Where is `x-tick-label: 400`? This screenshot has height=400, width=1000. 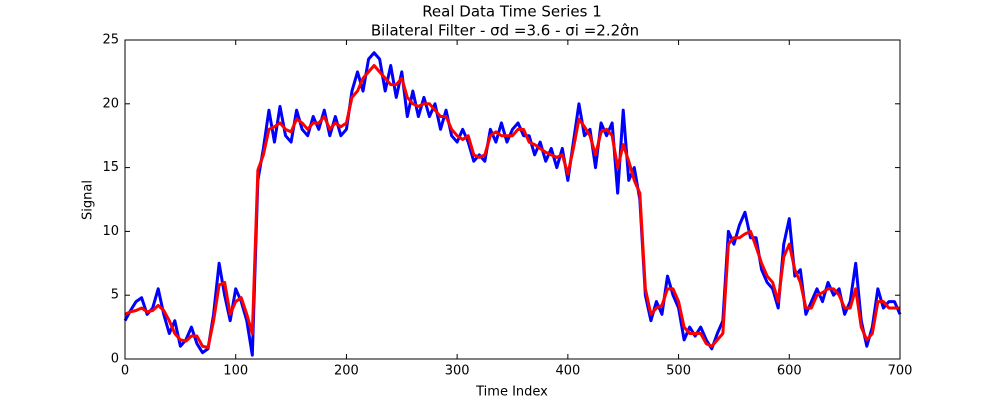 x-tick-label: 400 is located at coordinates (567, 371).